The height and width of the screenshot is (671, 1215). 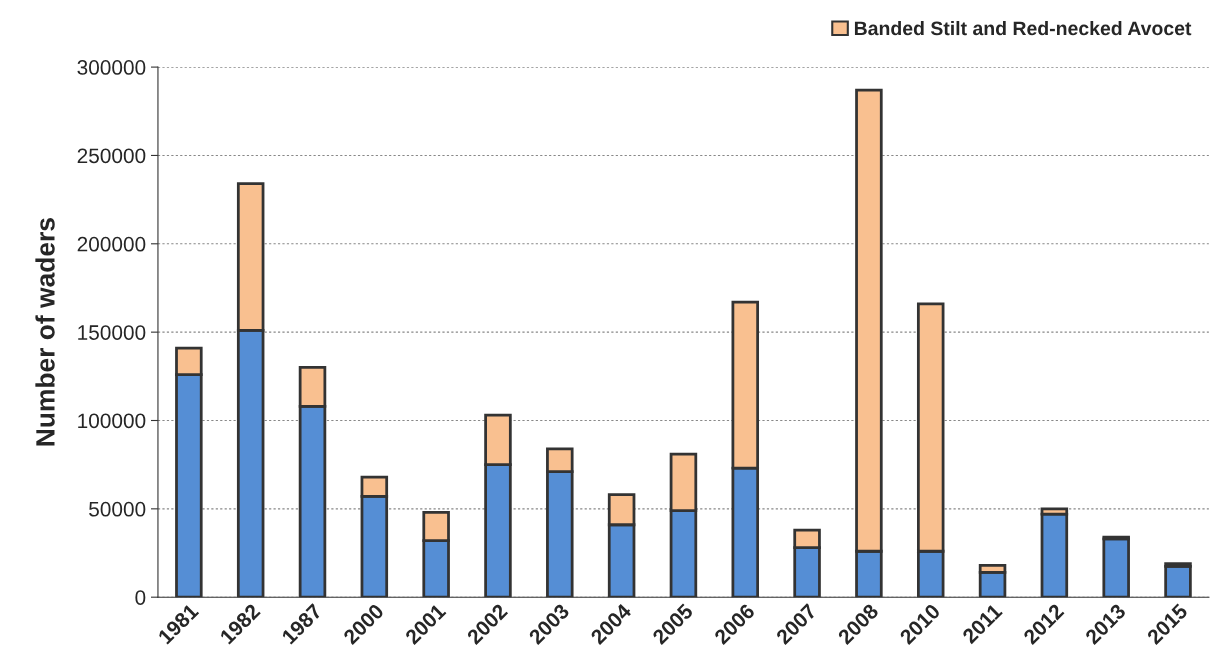 I want to click on y-axis-title: Number of waders, so click(x=45, y=332).